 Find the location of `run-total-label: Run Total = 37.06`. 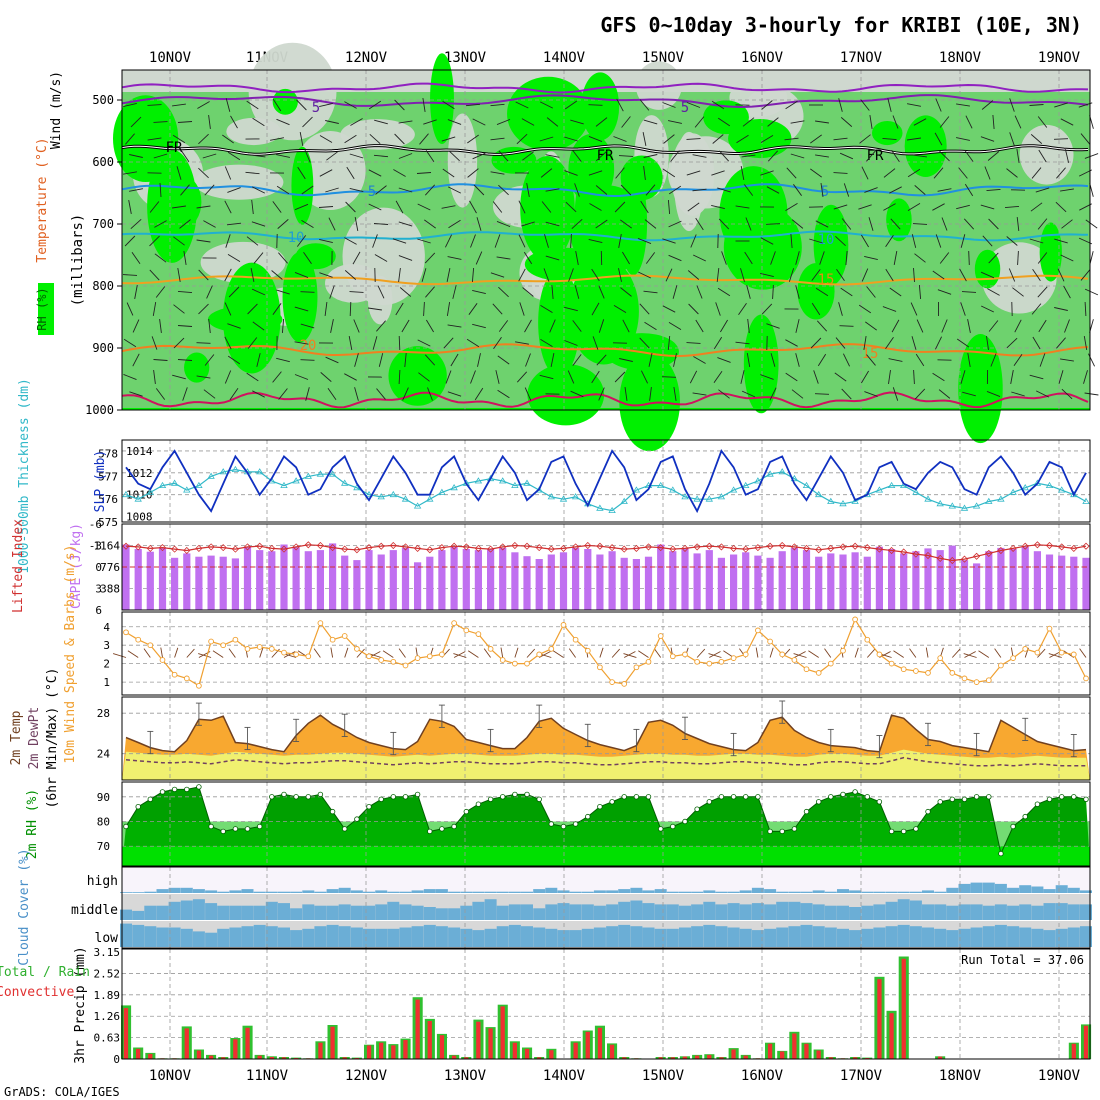

run-total-label: Run Total = 37.06 is located at coordinates (1022, 960).